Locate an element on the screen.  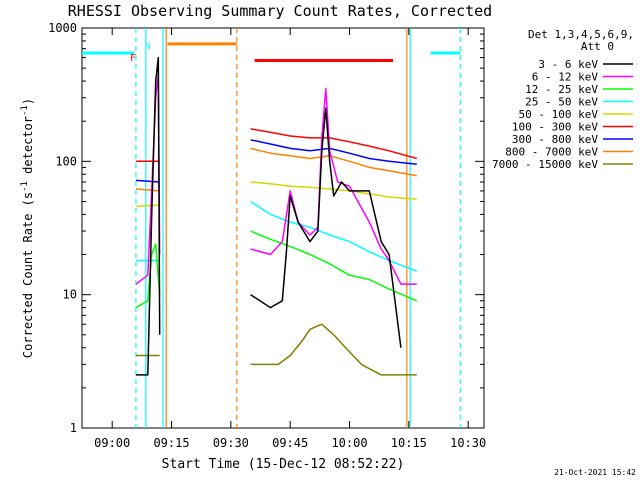
y-tick-label-3: 1000 is located at coordinates (62, 28).